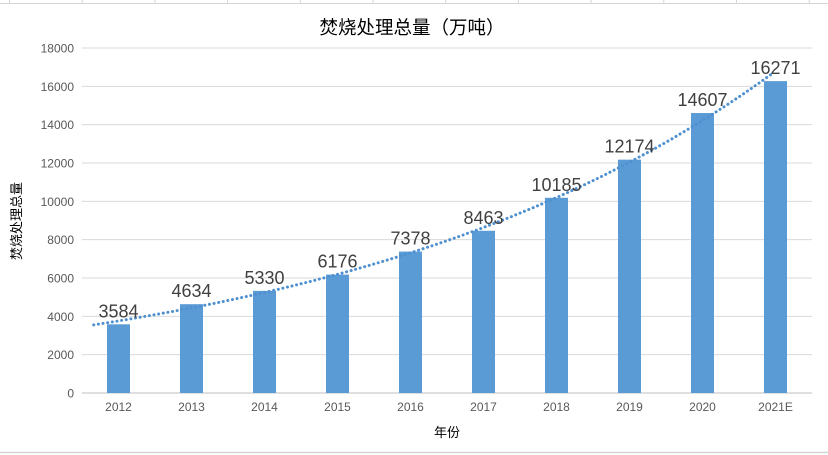 The width and height of the screenshot is (828, 455). What do you see at coordinates (483, 218) in the screenshot?
I see `bar-value-label: 8463` at bounding box center [483, 218].